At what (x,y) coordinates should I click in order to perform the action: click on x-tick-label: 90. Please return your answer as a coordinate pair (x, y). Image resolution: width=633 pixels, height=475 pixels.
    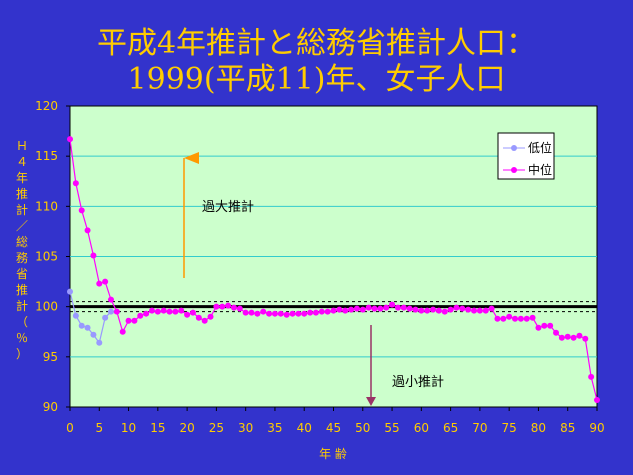
    Looking at the image, I should click on (596, 428).